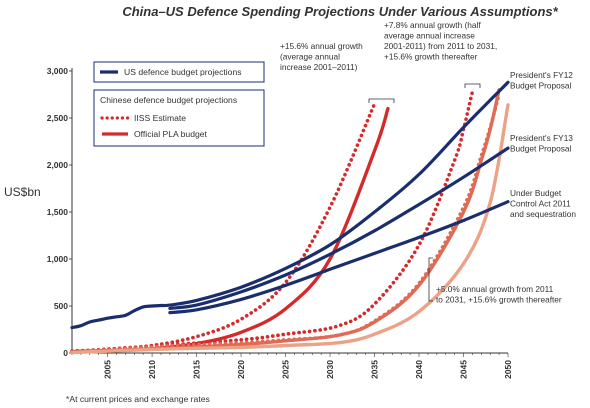  I want to click on y-tick-label: 1,000, so click(58, 259).